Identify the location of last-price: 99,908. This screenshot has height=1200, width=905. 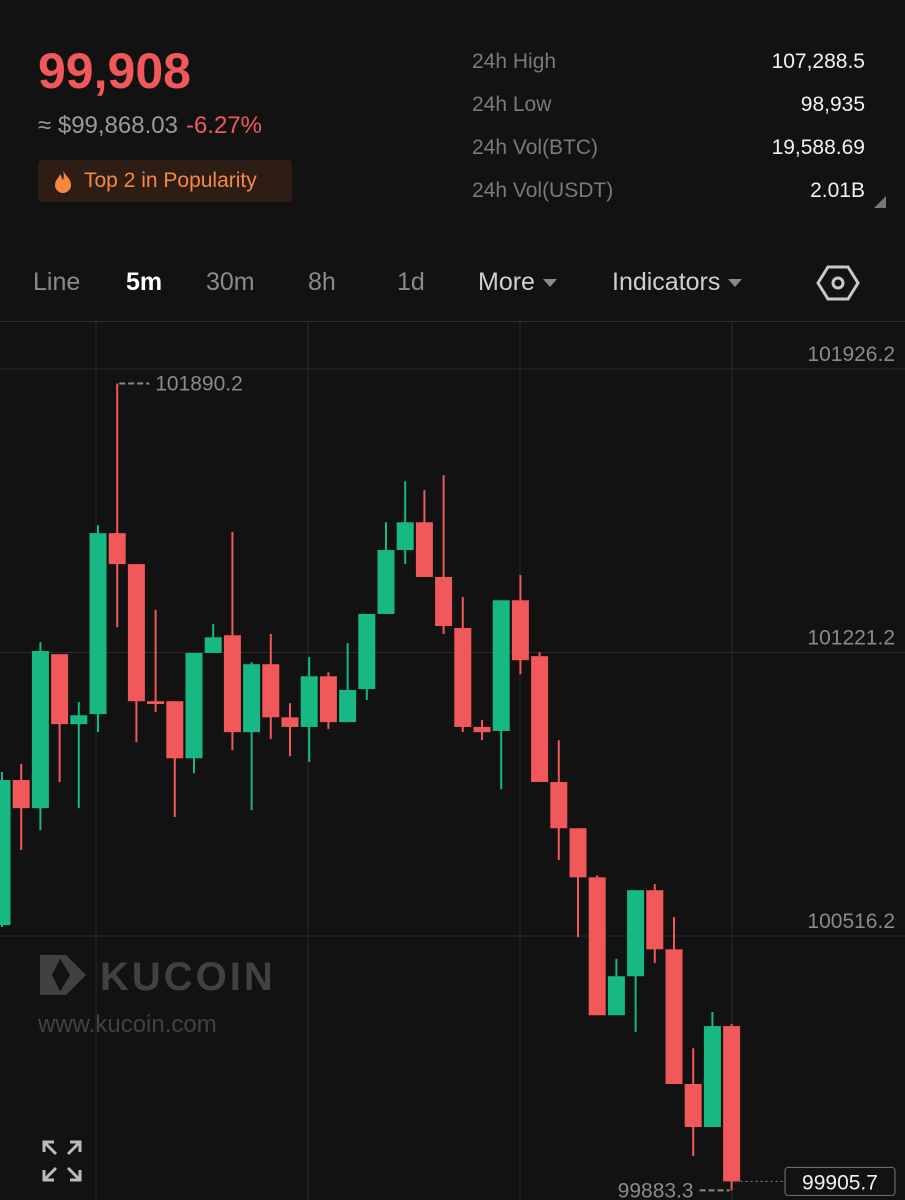
(114, 71).